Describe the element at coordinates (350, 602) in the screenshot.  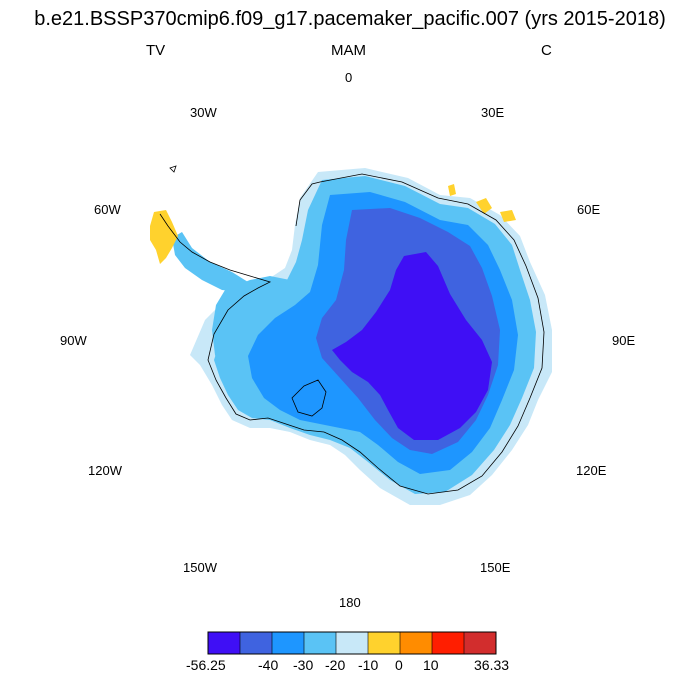
I see `lon-label-180: 180` at that location.